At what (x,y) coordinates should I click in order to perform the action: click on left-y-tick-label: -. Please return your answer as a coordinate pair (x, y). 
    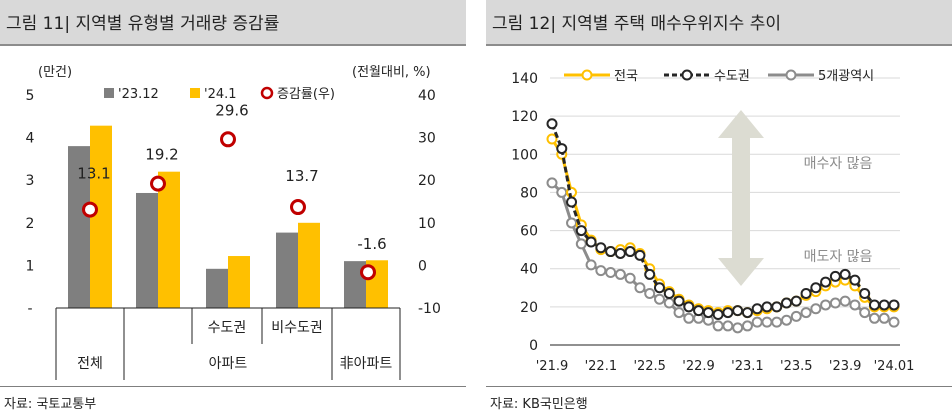
    Looking at the image, I should click on (29, 309).